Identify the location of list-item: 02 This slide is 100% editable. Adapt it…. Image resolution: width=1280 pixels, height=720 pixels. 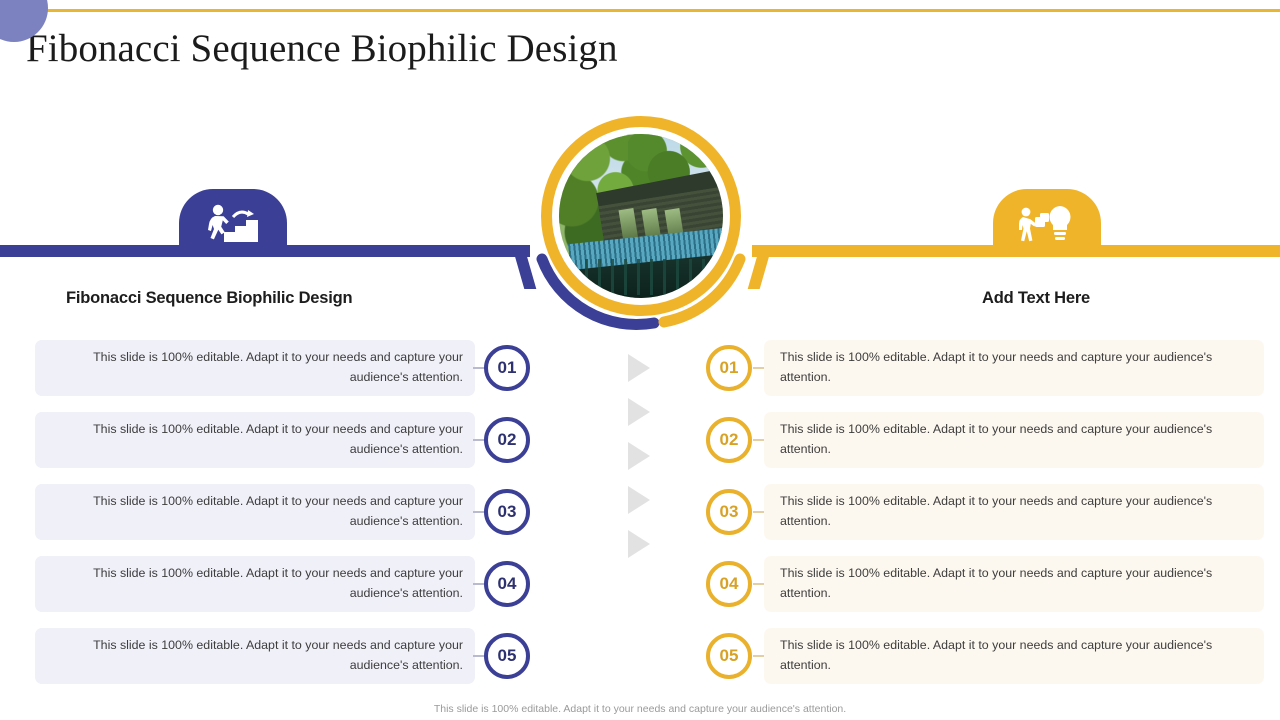
(985, 440).